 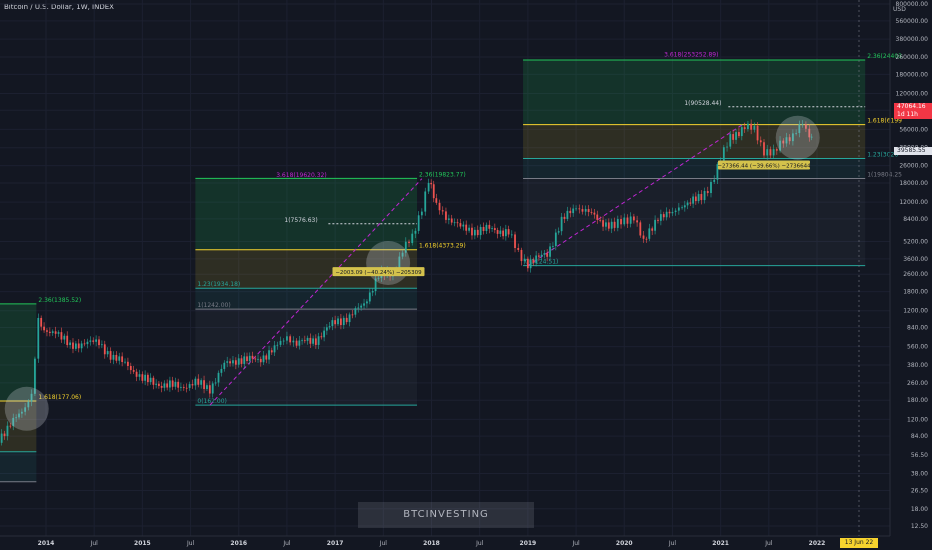 What do you see at coordinates (764, 166) in the screenshot?
I see `measure-label: −27366.44 (−39.66%) −2736644` at bounding box center [764, 166].